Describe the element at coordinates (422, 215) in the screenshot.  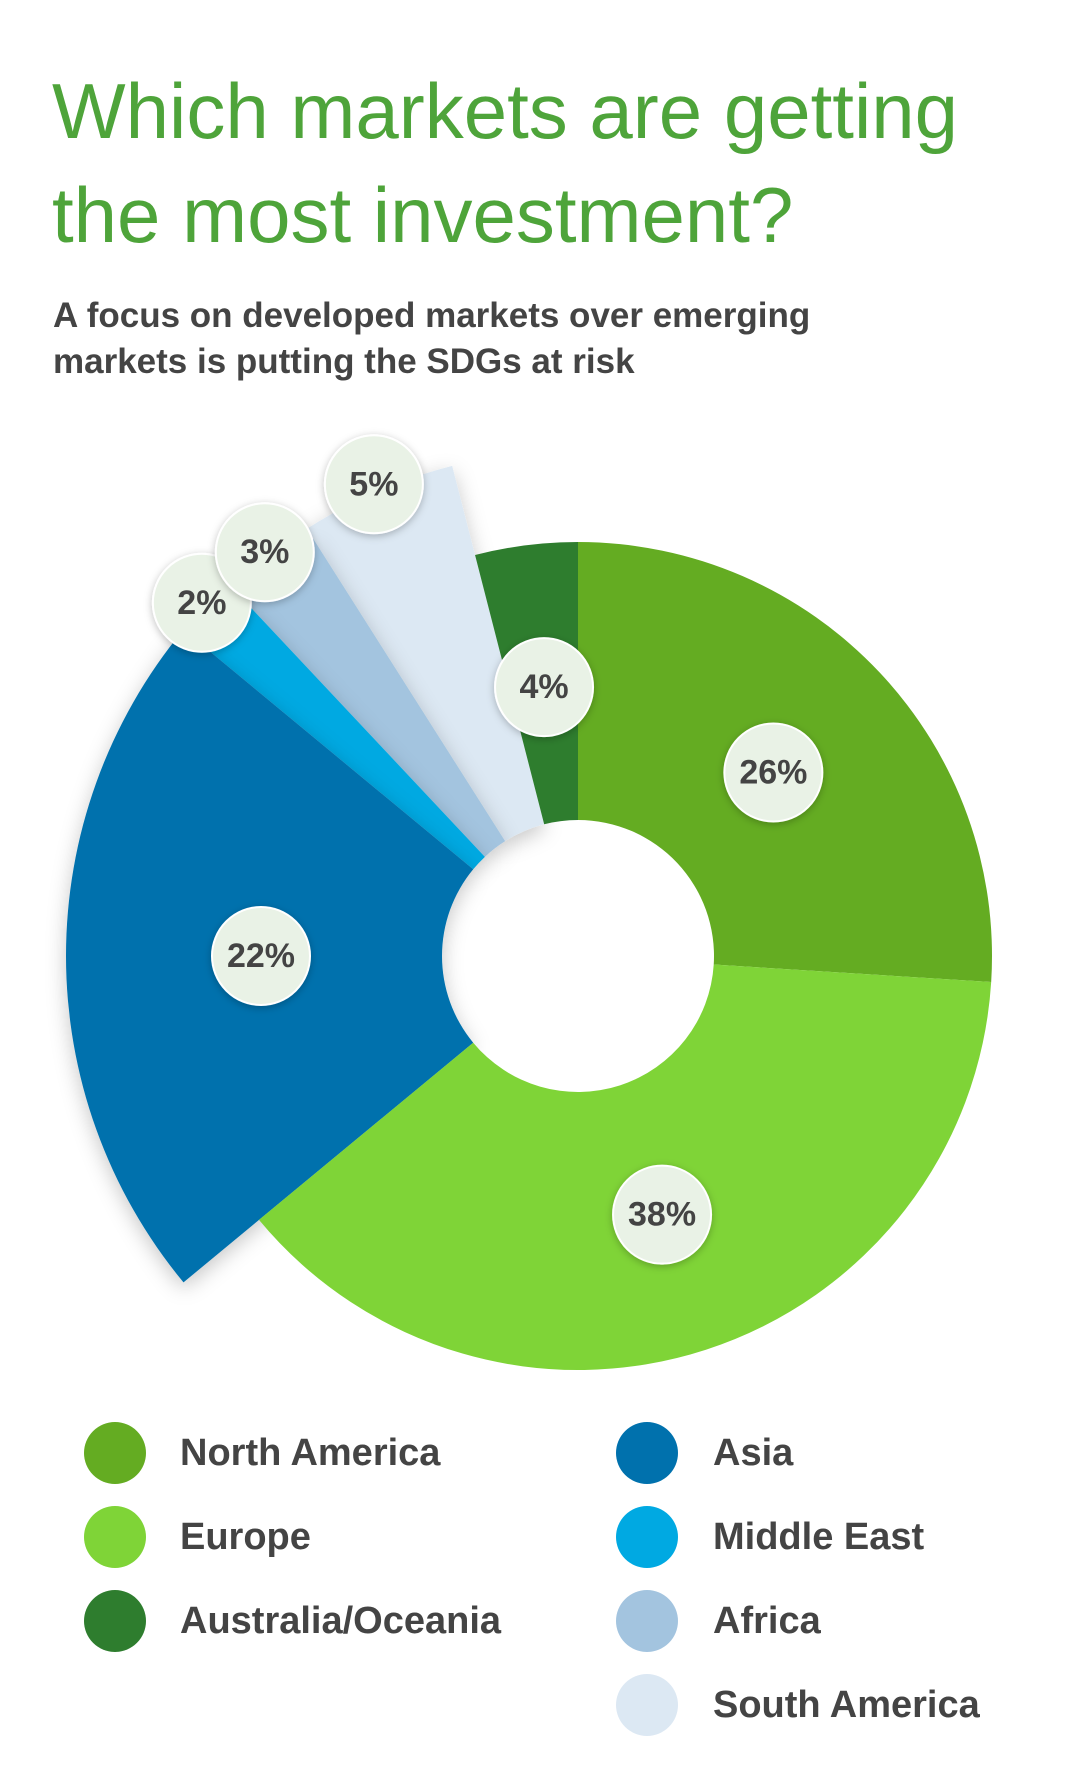
I see `text-line: the most investment?` at that location.